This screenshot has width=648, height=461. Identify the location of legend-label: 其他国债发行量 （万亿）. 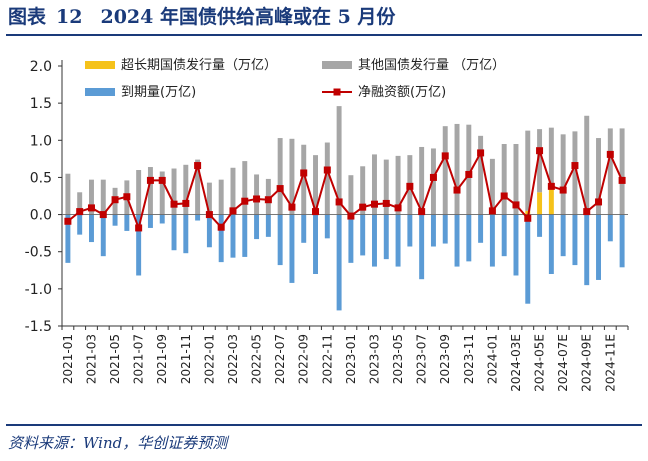
(431, 65).